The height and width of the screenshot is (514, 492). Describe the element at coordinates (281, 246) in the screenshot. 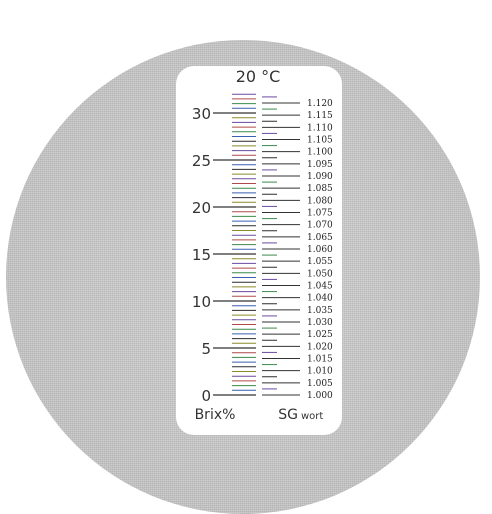

I see `sg-ticks` at that location.